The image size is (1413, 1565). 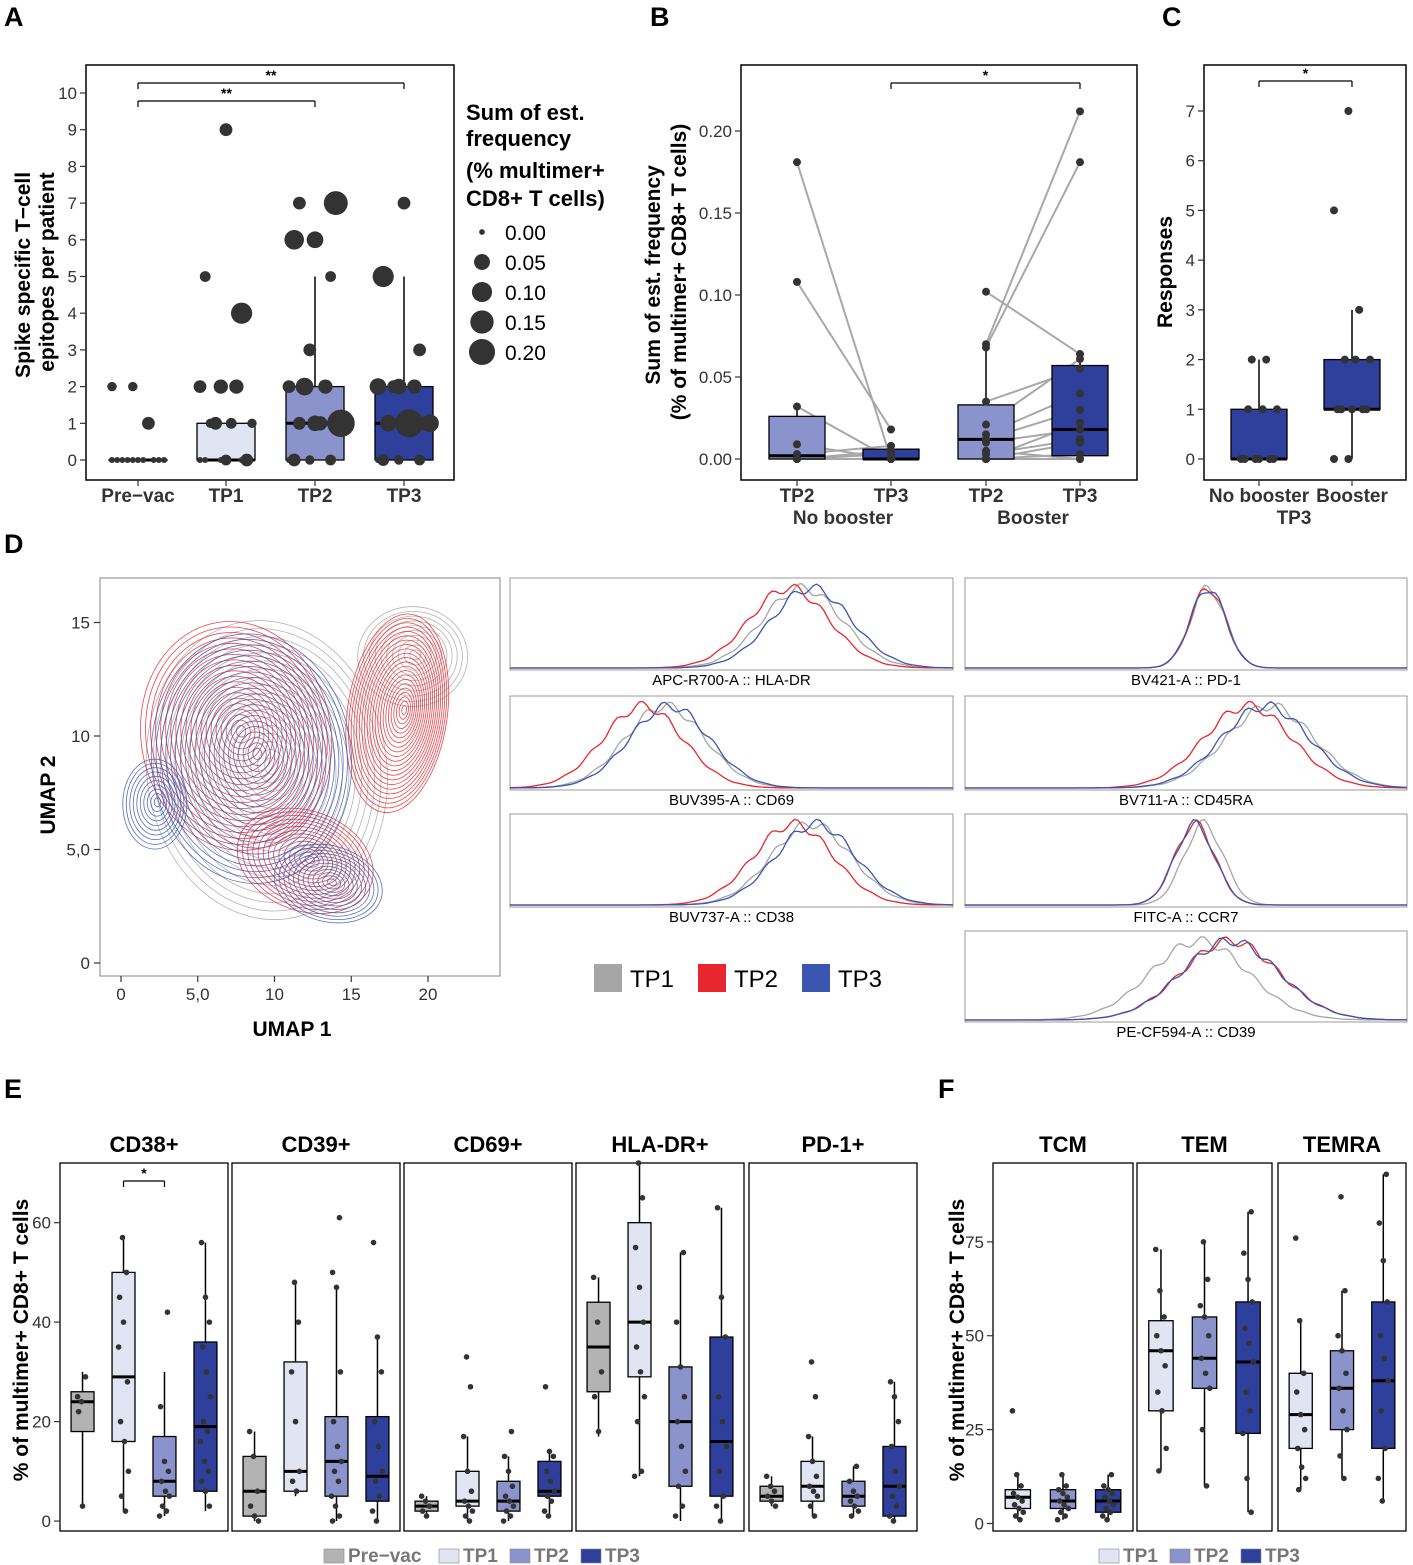 What do you see at coordinates (482, 322) in the screenshot?
I see `size-legend-dot` at bounding box center [482, 322].